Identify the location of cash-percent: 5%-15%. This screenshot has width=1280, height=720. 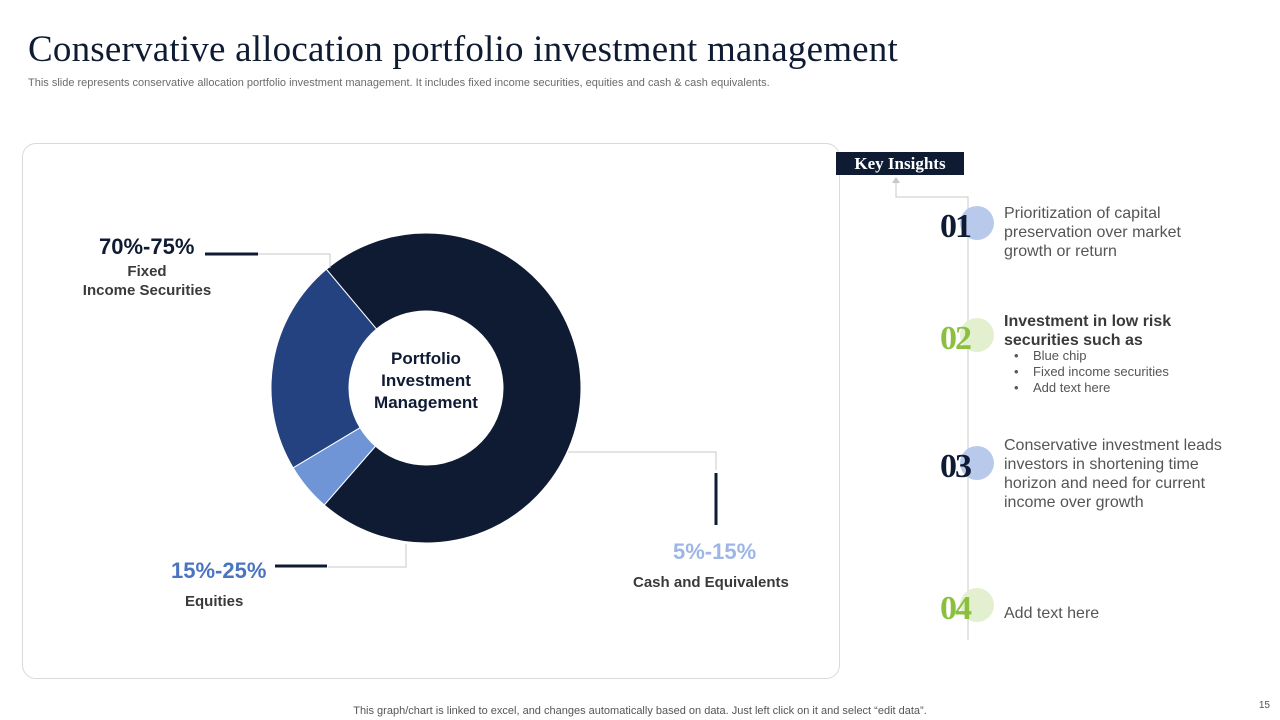
(715, 551).